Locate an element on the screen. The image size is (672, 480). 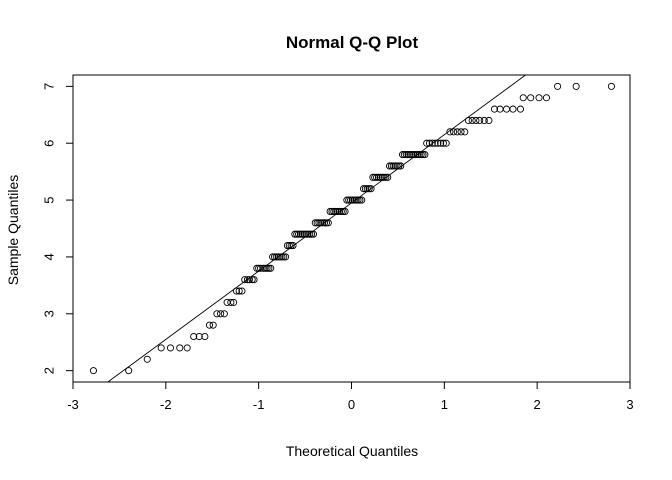
y-tick-label: 5 is located at coordinates (49, 199).